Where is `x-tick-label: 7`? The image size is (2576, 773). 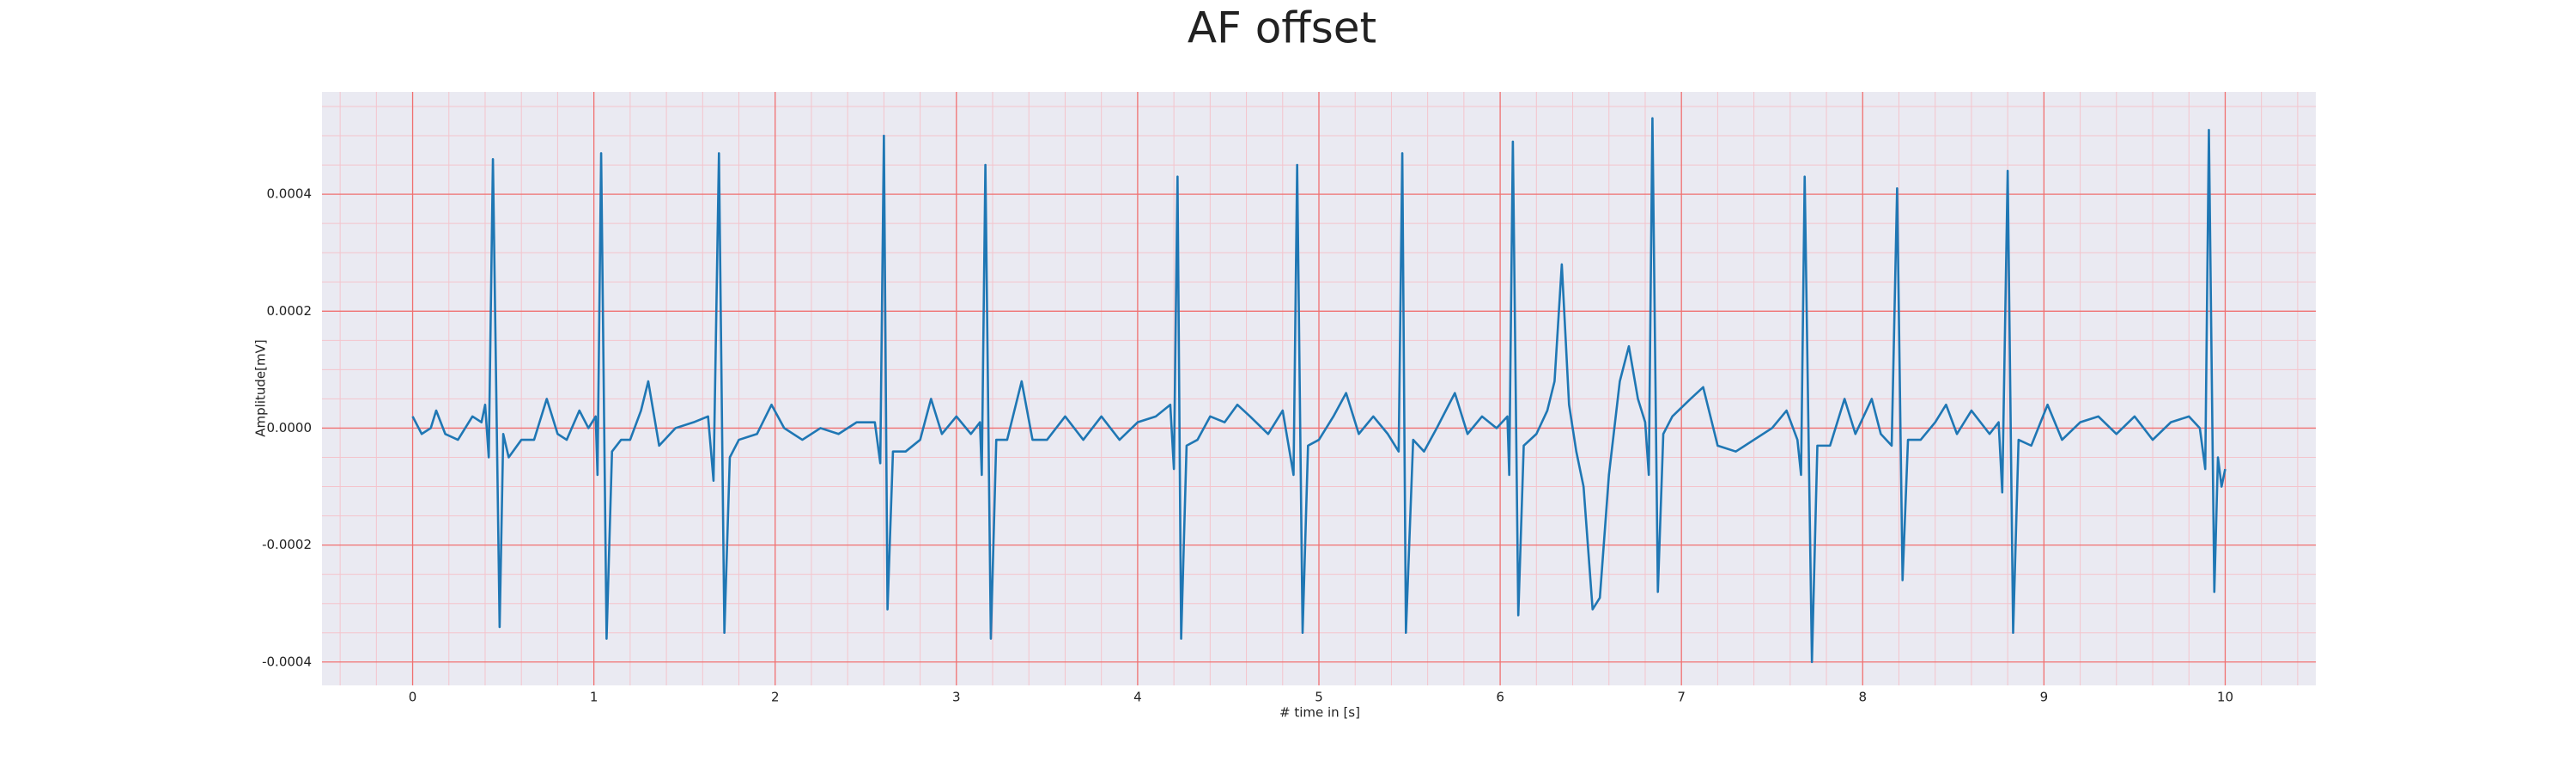
x-tick-label: 7 is located at coordinates (1682, 697).